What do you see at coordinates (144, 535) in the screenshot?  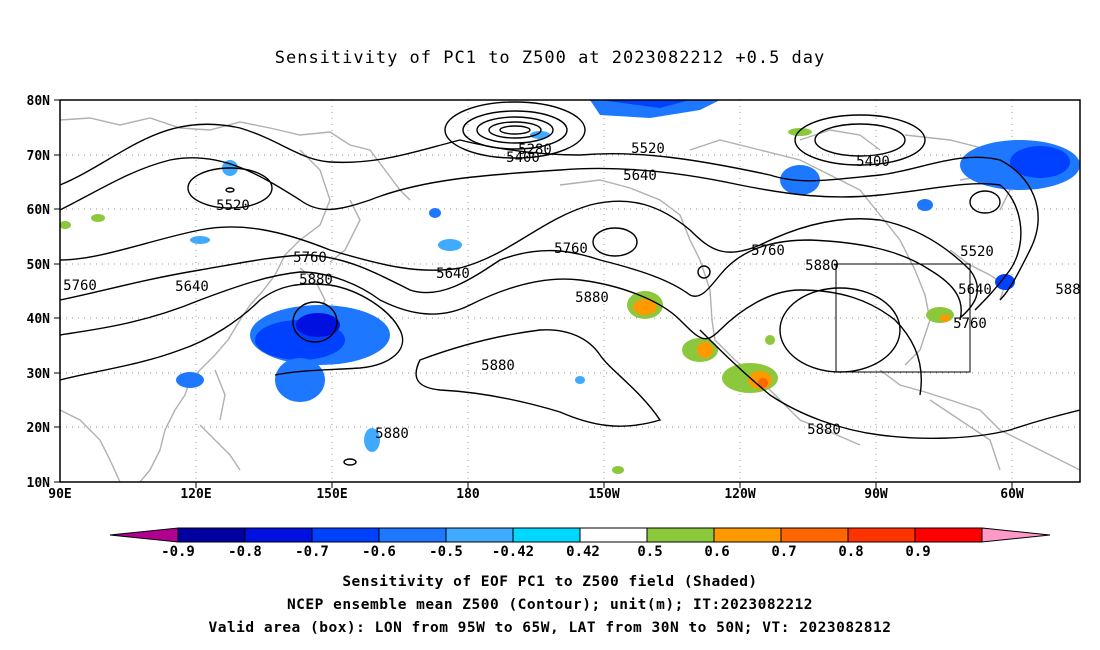 I see `colorbar-min-triangle` at bounding box center [144, 535].